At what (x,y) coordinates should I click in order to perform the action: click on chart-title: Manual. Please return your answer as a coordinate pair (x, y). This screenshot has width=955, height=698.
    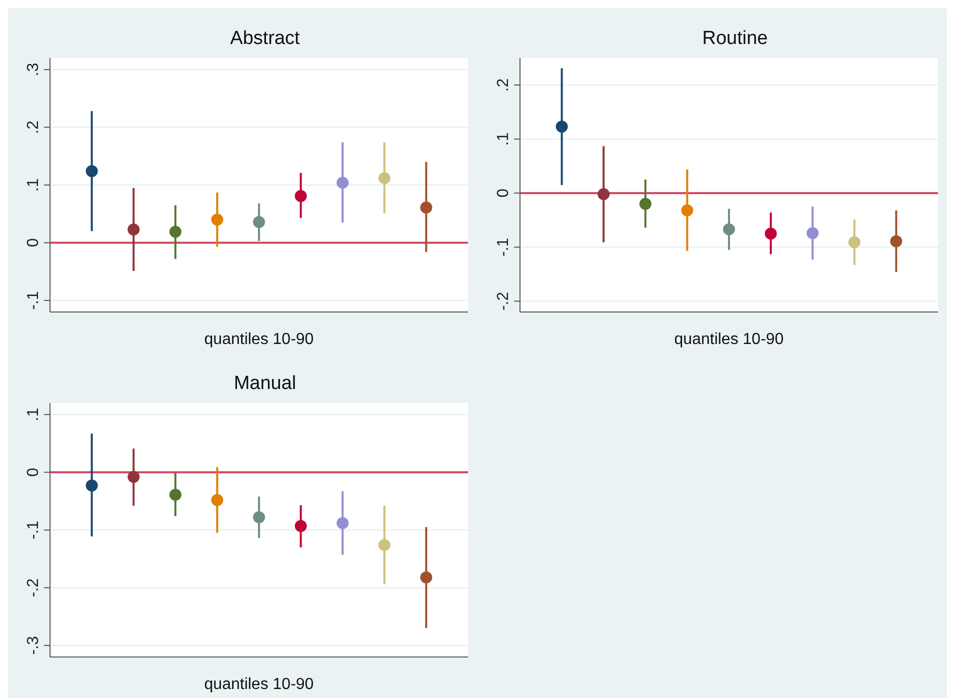
    Looking at the image, I should click on (265, 384).